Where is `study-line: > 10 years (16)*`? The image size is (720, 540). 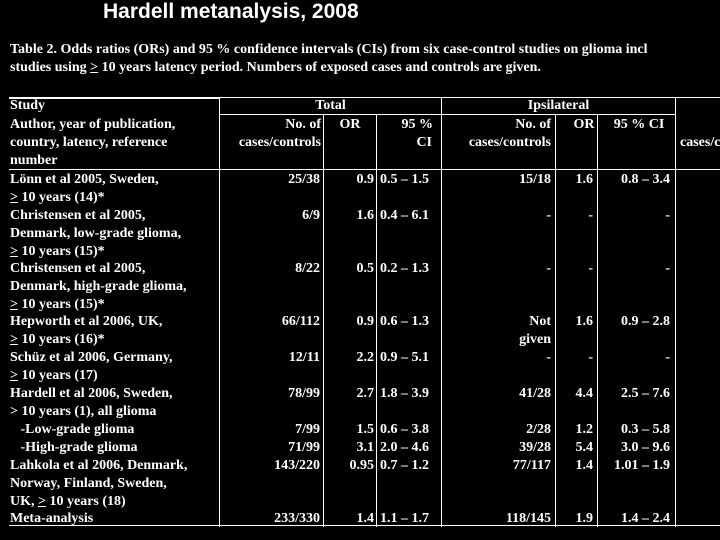
study-line: > 10 years (16)* is located at coordinates (57, 339).